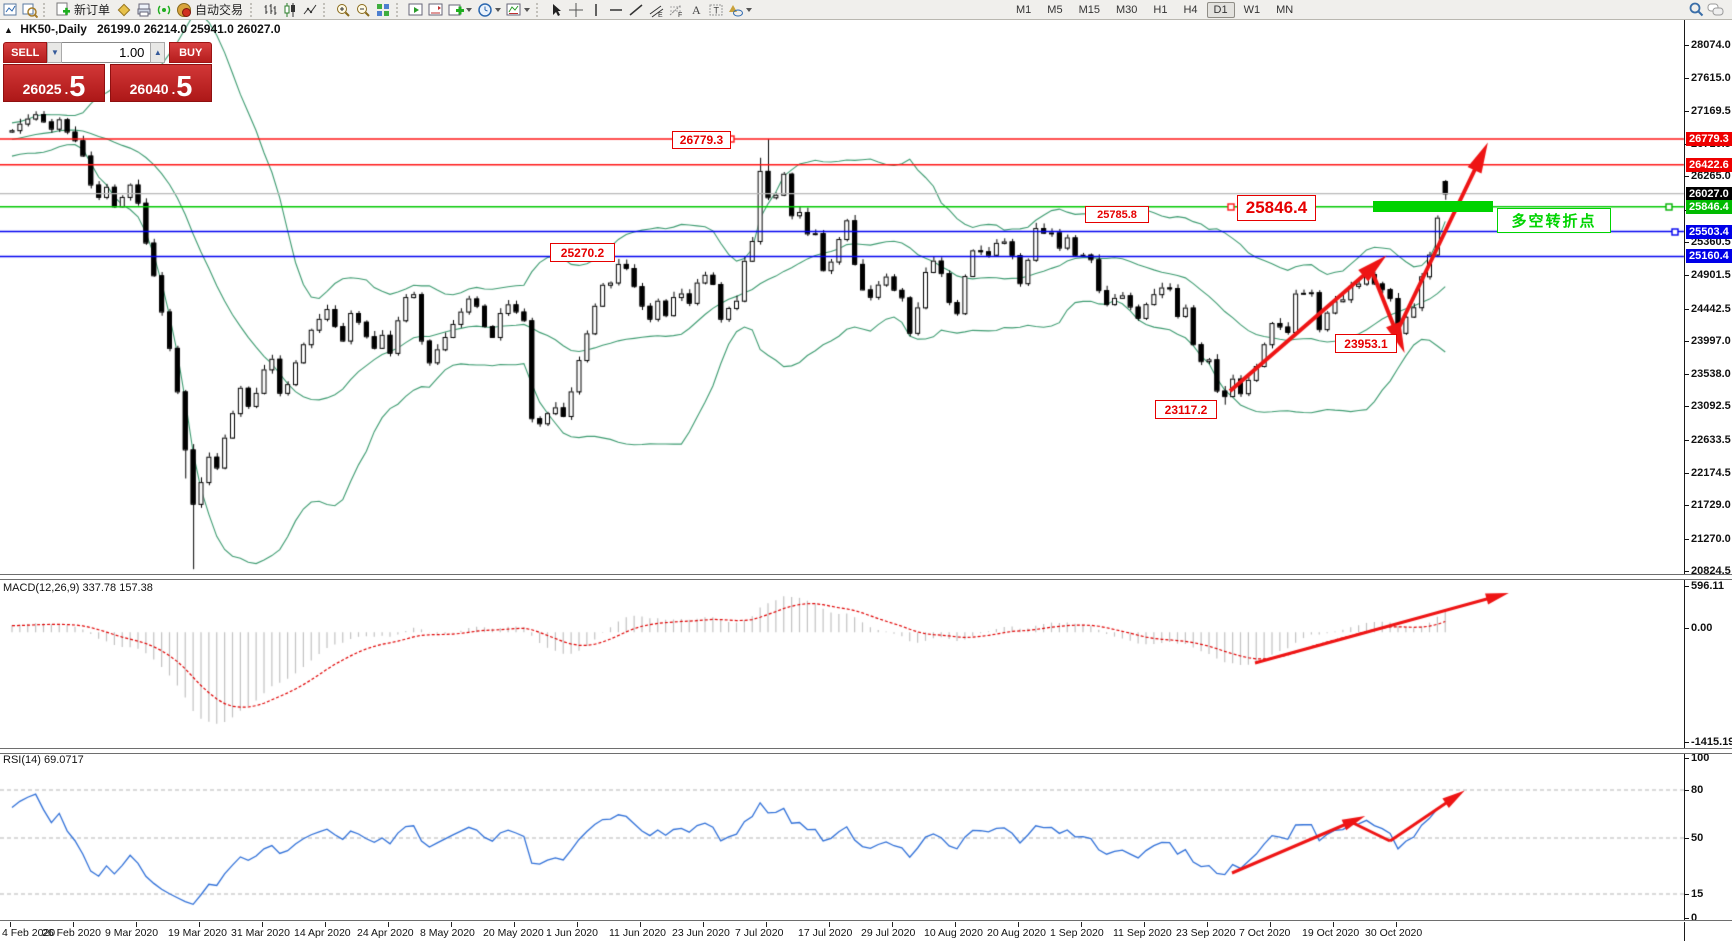  What do you see at coordinates (514, 9) in the screenshot?
I see `templates-icon` at bounding box center [514, 9].